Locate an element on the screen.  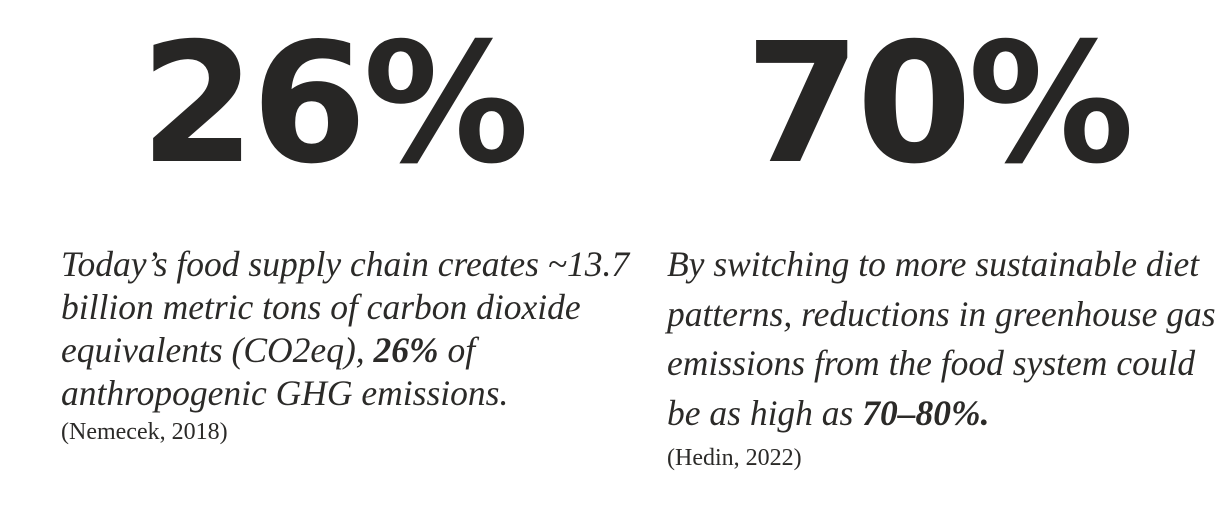
statement-highlight: 26% is located at coordinates (406, 350).